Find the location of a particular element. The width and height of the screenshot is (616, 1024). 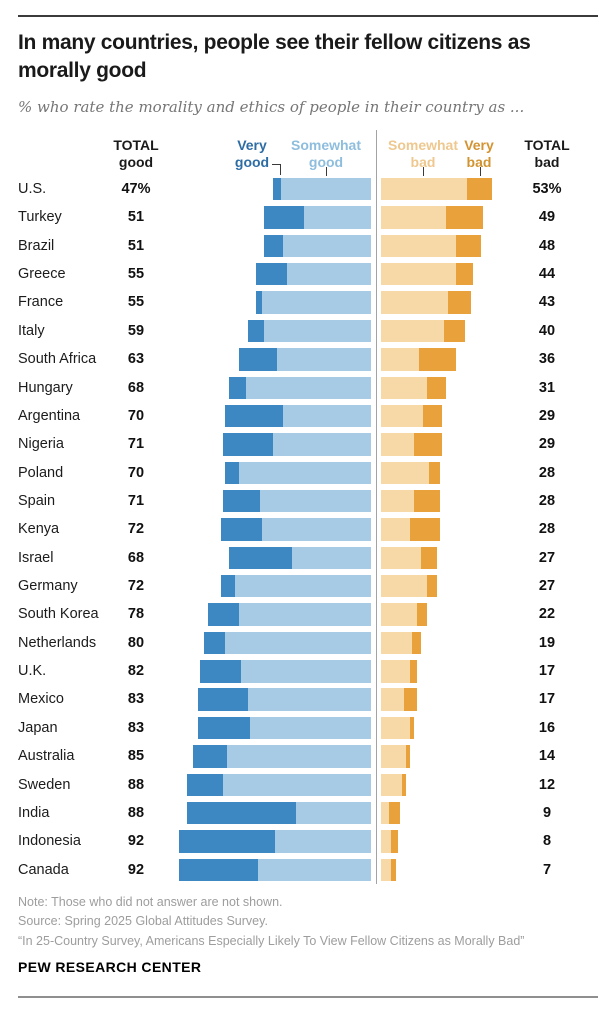

chart-row: Netherlands 80 19 is located at coordinates (308, 645).